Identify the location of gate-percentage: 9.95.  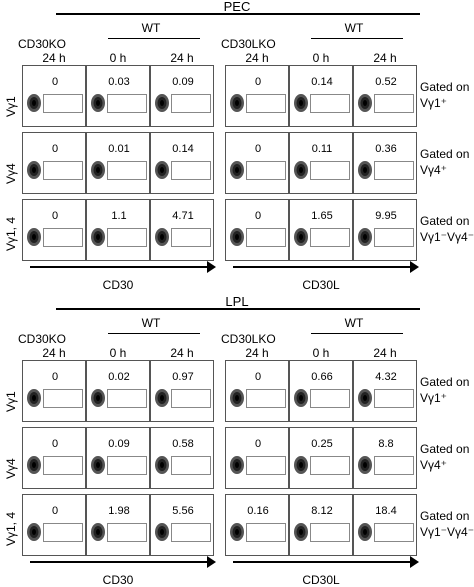
(386, 216).